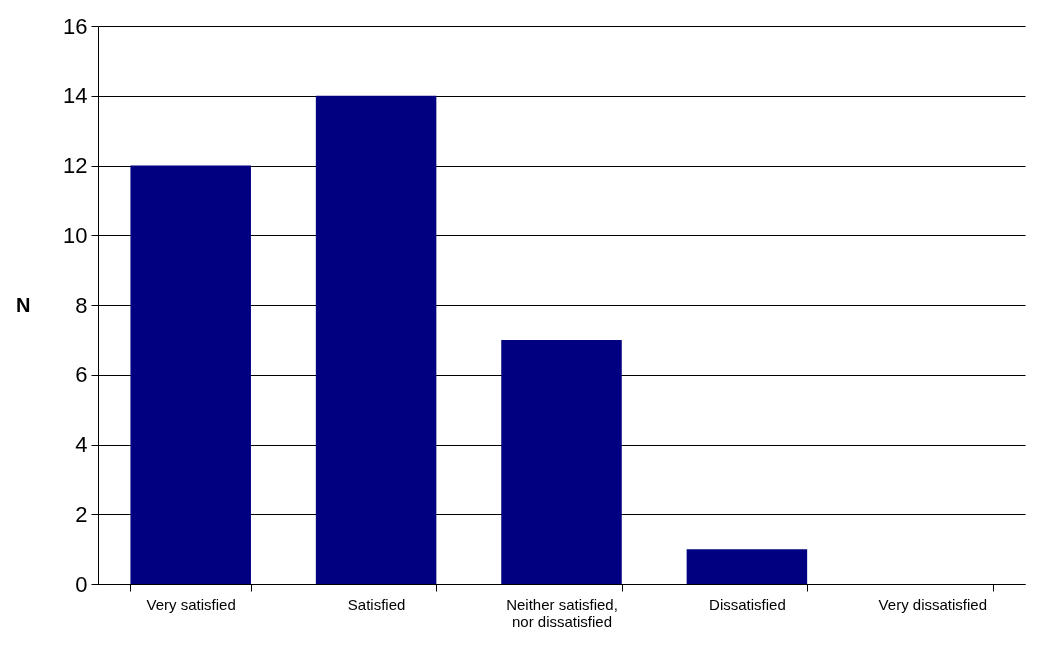 This screenshot has height=648, width=1043. What do you see at coordinates (932, 604) in the screenshot?
I see `x-tick-label: Very dissatisfied` at bounding box center [932, 604].